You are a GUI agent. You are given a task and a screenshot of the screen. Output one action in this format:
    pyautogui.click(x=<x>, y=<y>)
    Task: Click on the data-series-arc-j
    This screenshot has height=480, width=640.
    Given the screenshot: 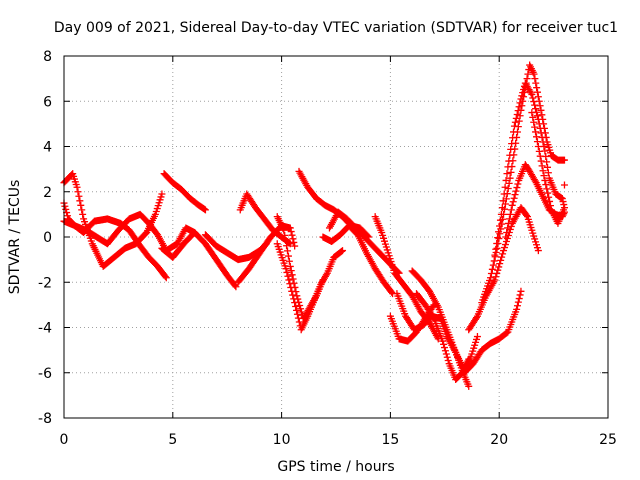 What is the action you would take?
    pyautogui.click(x=310, y=287)
    